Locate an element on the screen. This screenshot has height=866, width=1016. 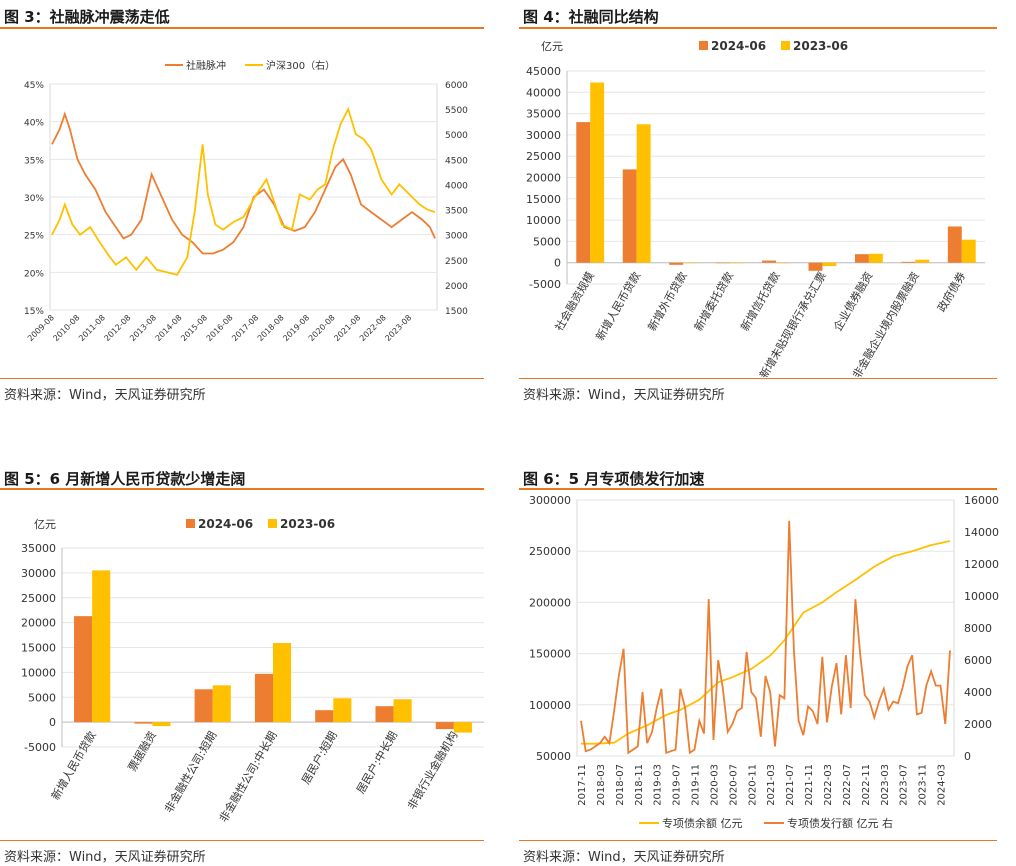
y2-tick-label: 2000 is located at coordinates (456, 287).